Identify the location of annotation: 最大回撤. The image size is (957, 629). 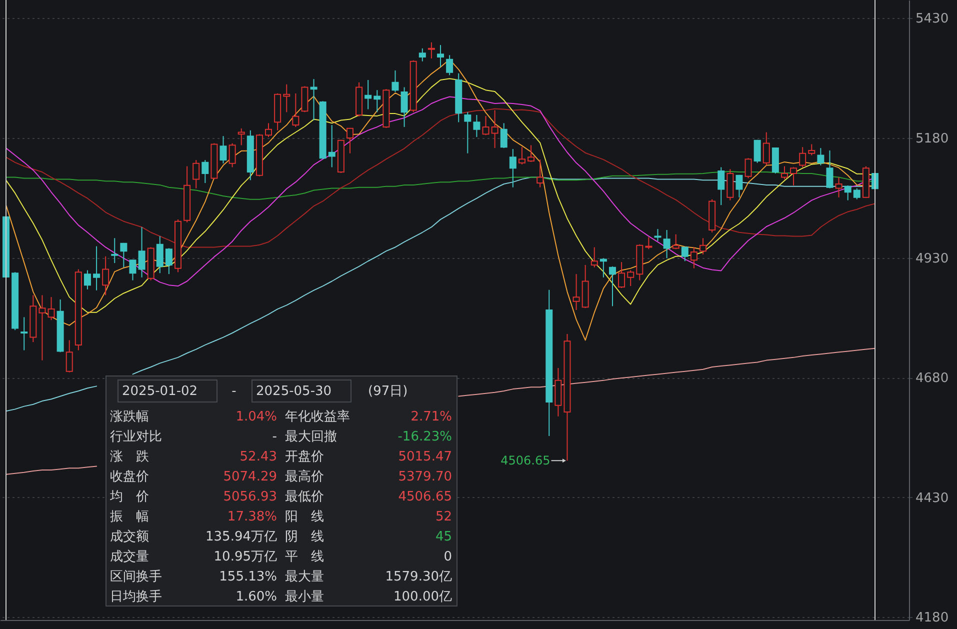
(311, 437).